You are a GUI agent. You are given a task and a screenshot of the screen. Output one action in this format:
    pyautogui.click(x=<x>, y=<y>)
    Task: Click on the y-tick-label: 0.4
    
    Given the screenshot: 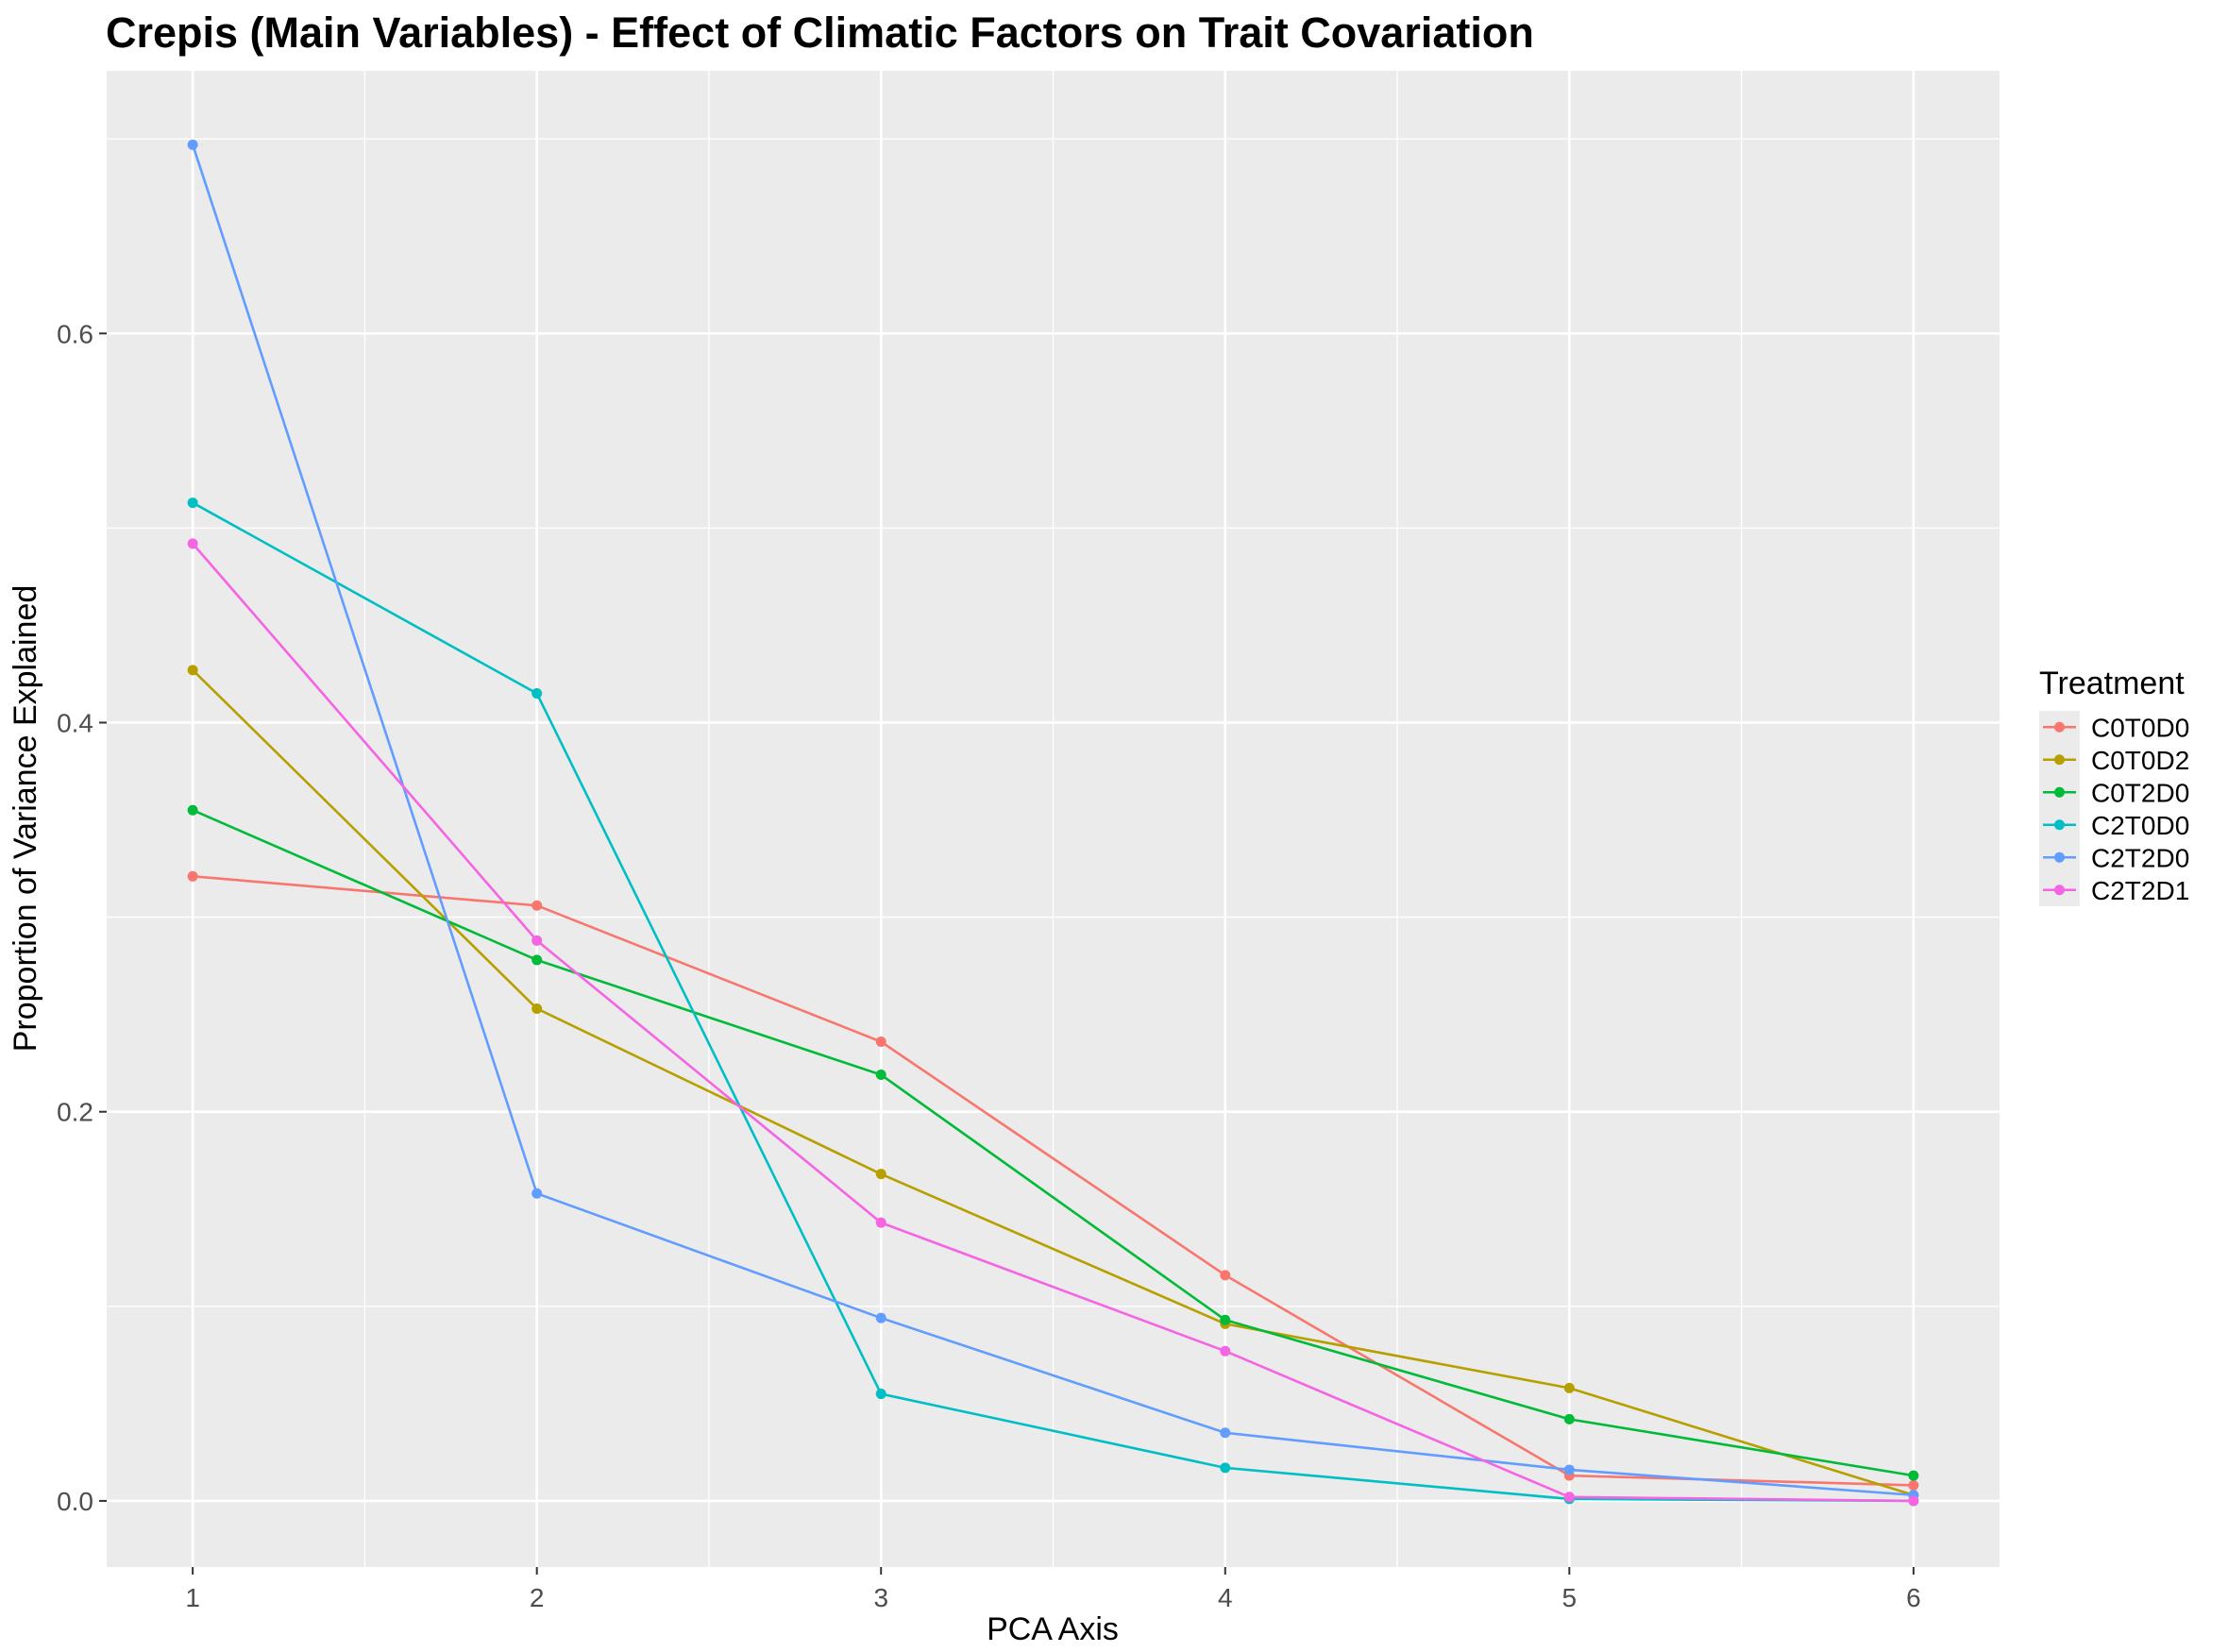 What is the action you would take?
    pyautogui.click(x=75, y=722)
    